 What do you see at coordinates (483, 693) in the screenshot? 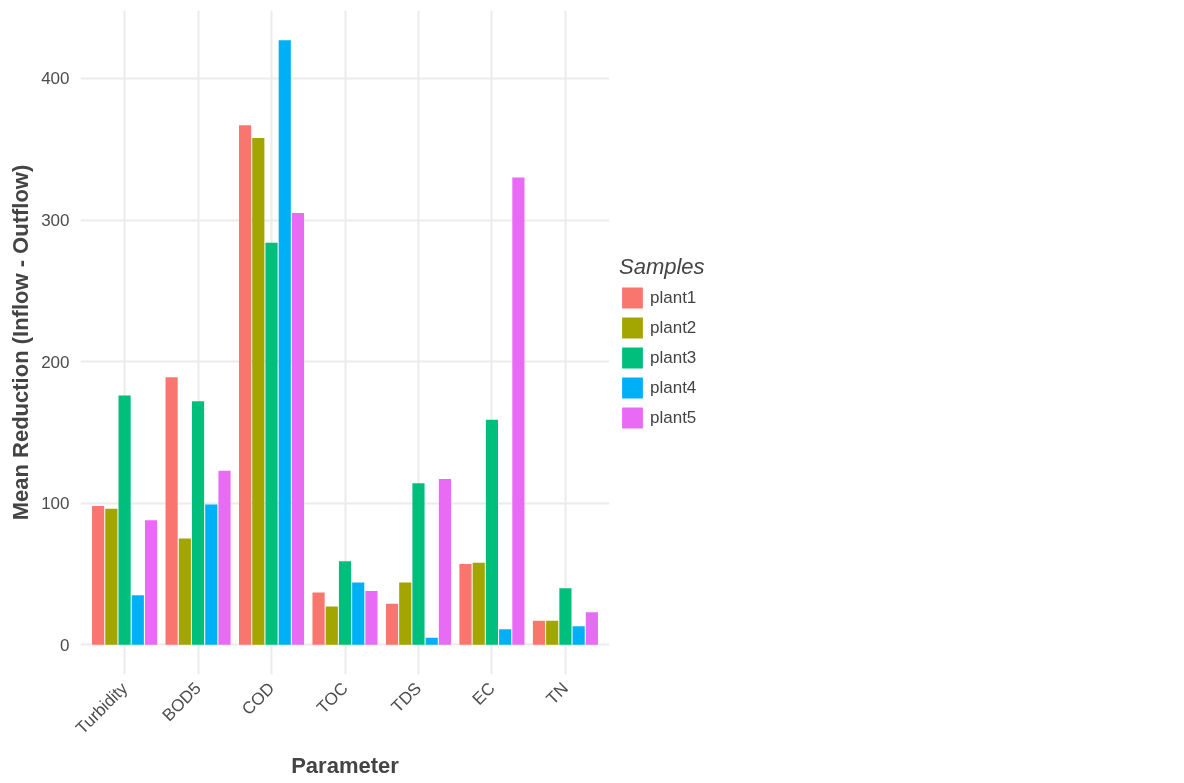
I see `x-tick-label: EC` at bounding box center [483, 693].